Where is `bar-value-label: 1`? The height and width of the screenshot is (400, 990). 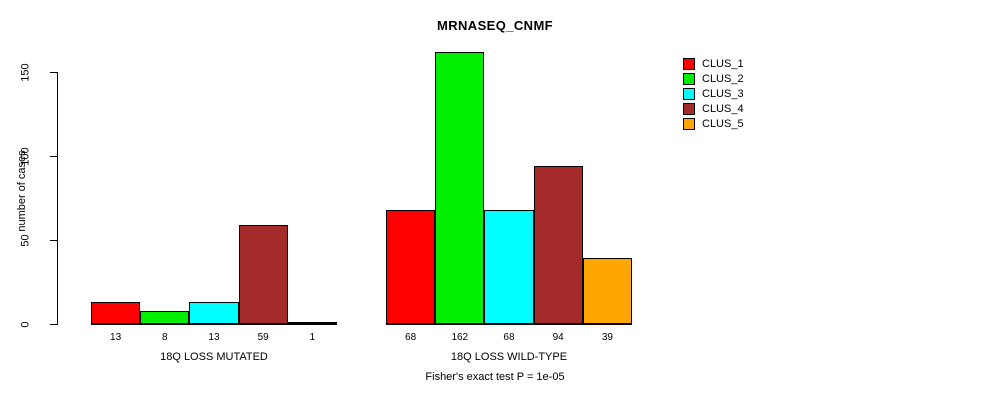
bar-value-label: 1 is located at coordinates (312, 337).